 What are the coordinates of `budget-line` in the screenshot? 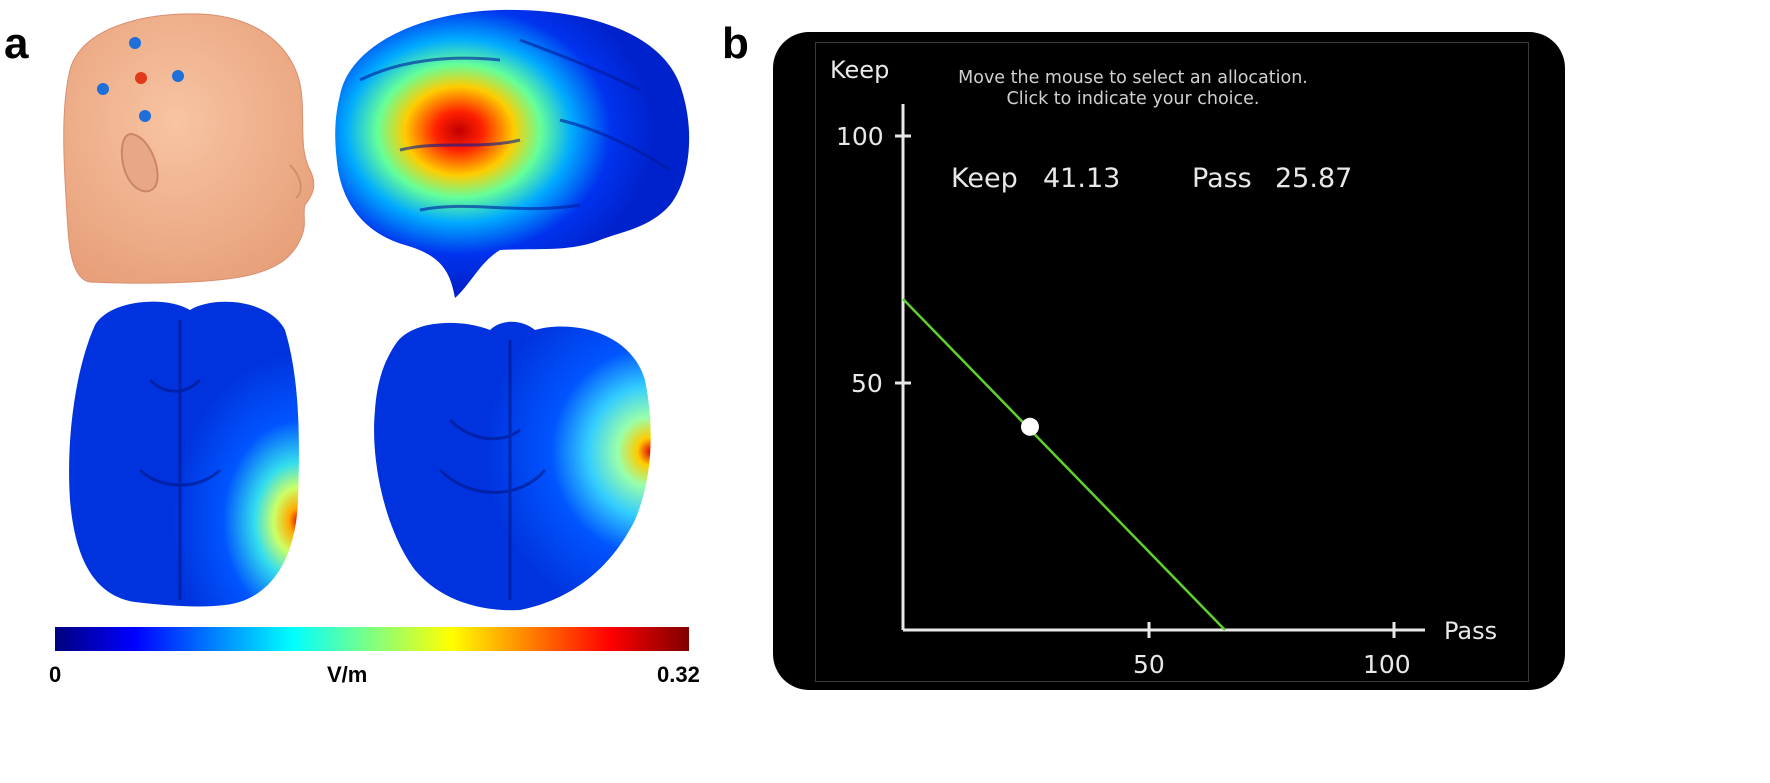 It's located at (1064, 464).